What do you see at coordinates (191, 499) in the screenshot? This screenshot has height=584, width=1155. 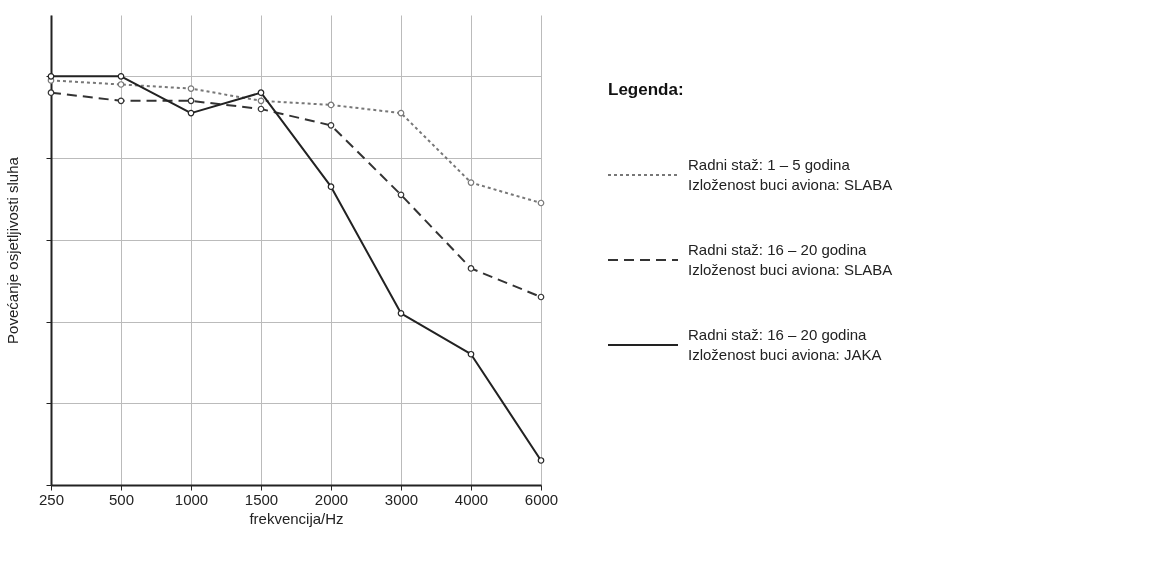 I see `x-tick-label: 1000` at bounding box center [191, 499].